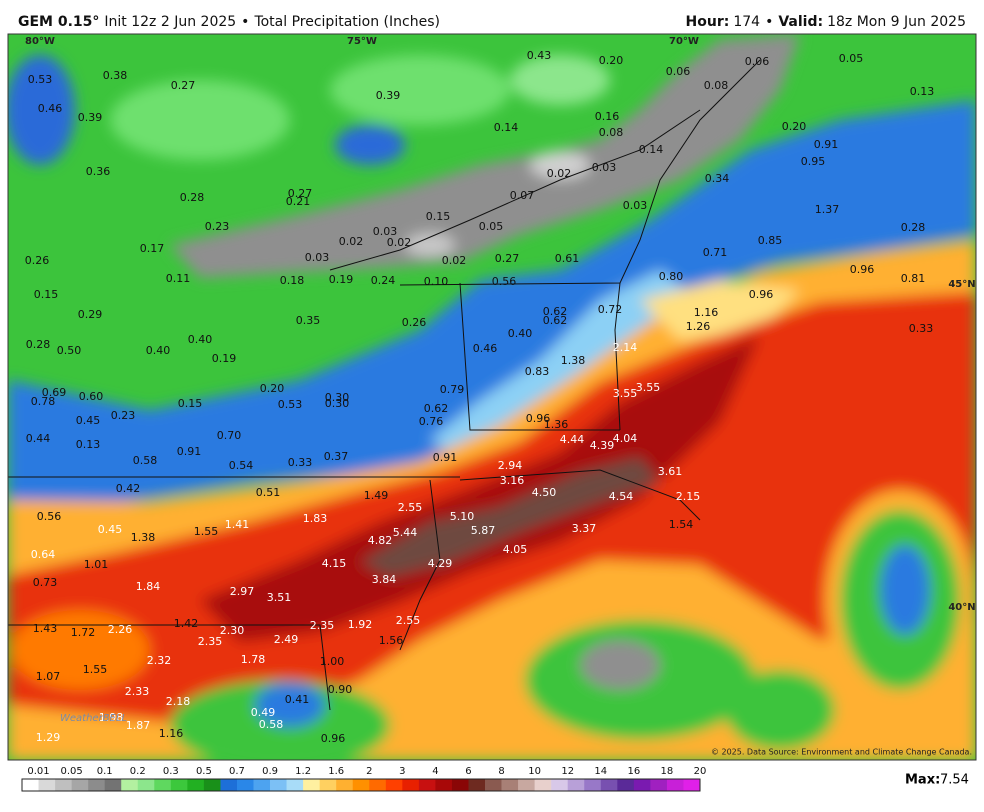  Describe the element at coordinates (148, 586) in the screenshot. I see `point-value: 1.84` at that location.